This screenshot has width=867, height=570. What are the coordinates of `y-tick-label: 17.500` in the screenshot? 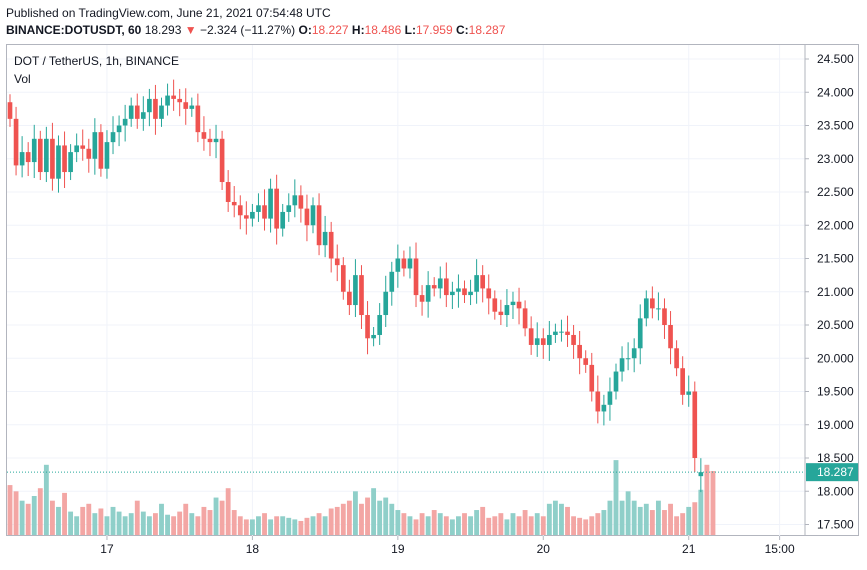 It's located at (835, 525).